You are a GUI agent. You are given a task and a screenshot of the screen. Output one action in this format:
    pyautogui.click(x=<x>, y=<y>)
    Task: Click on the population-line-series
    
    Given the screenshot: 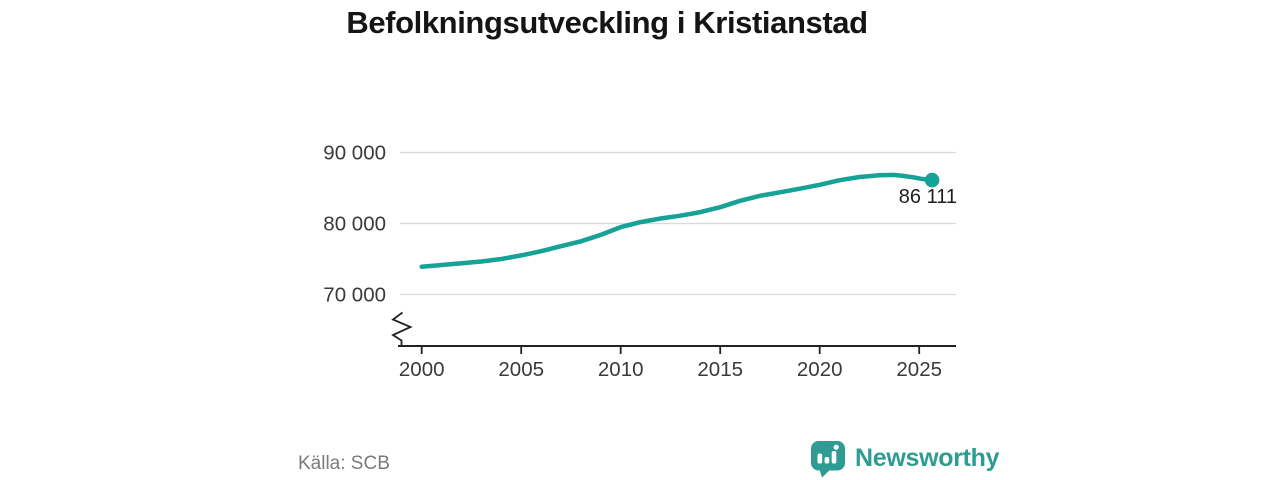 What is the action you would take?
    pyautogui.click(x=677, y=221)
    